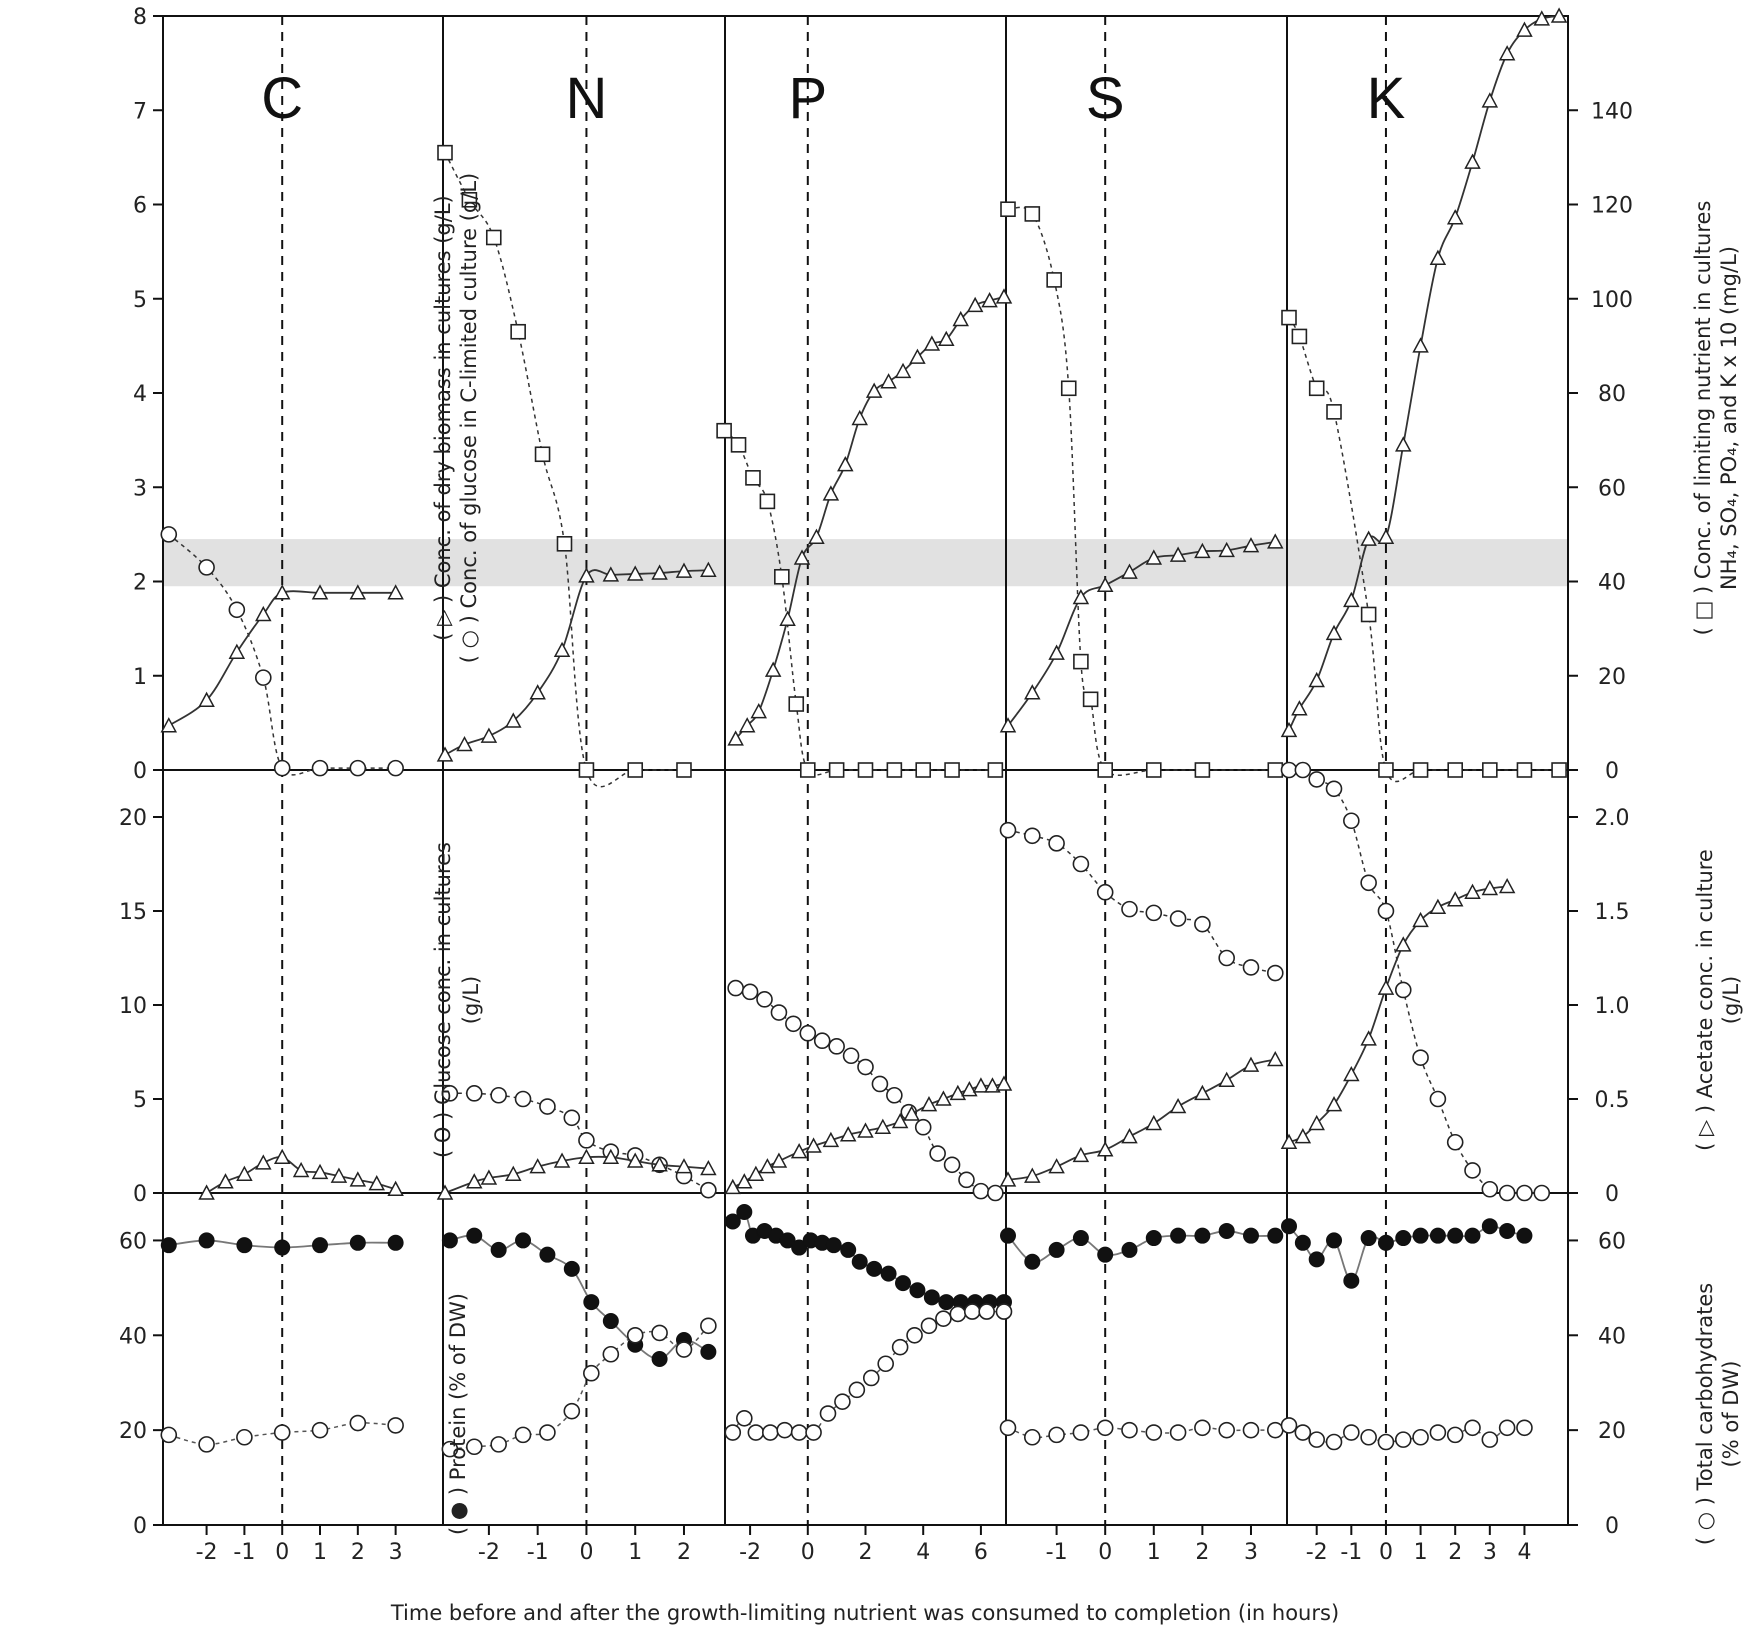 This screenshot has height=1633, width=1750. Describe the element at coordinates (1415, 981) in the screenshot. I see `glucose-mid-line` at that location.